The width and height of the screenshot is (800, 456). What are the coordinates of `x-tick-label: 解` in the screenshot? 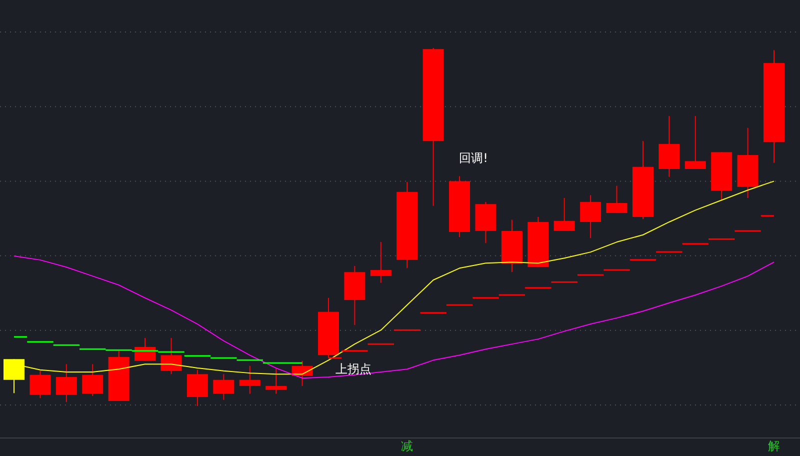 It's located at (774, 446).